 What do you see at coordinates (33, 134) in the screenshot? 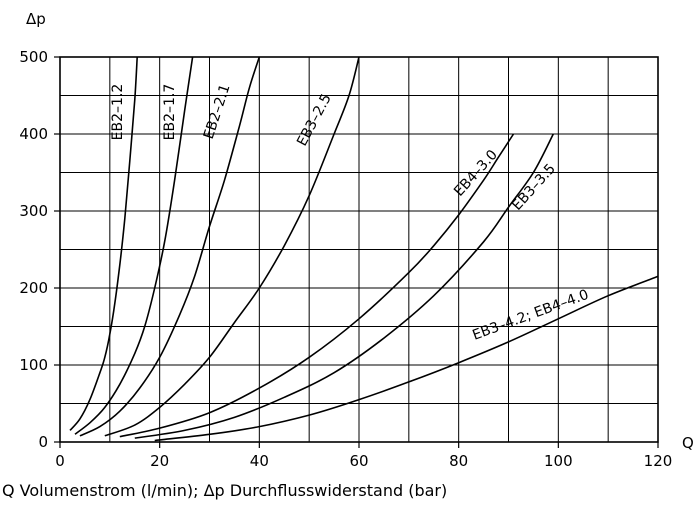
I see `y-tick-label: 400` at bounding box center [33, 134].